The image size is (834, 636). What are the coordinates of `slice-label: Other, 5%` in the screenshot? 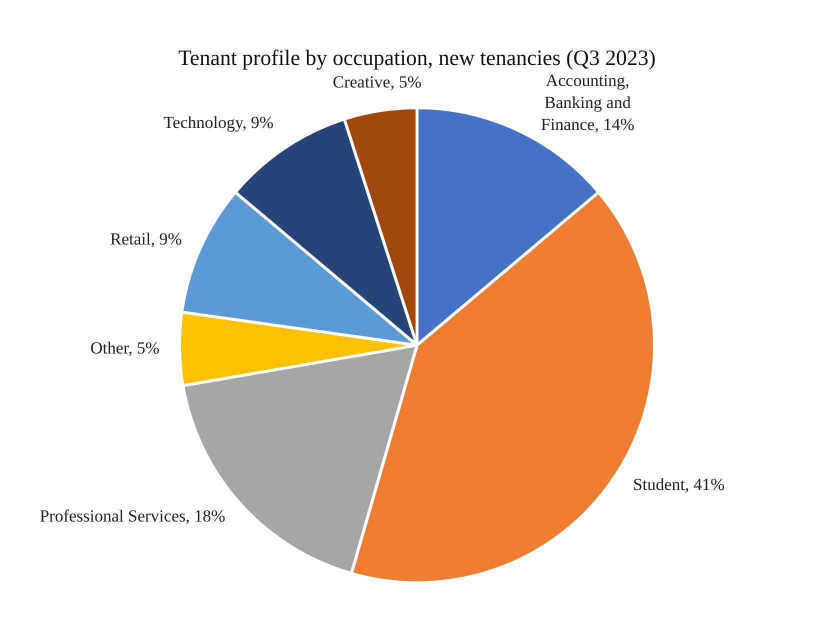 It's located at (125, 348).